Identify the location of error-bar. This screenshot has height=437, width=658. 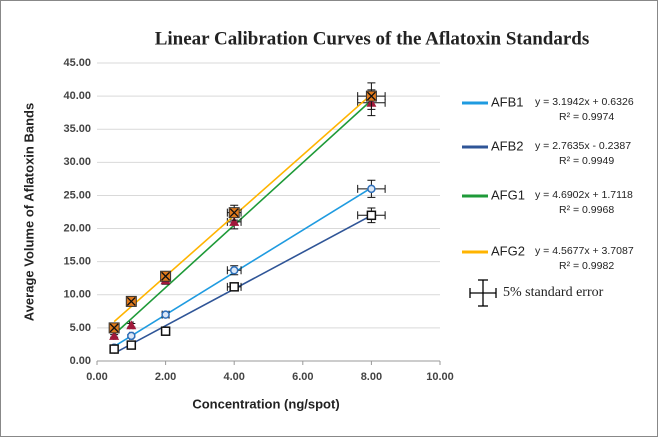
(371, 96).